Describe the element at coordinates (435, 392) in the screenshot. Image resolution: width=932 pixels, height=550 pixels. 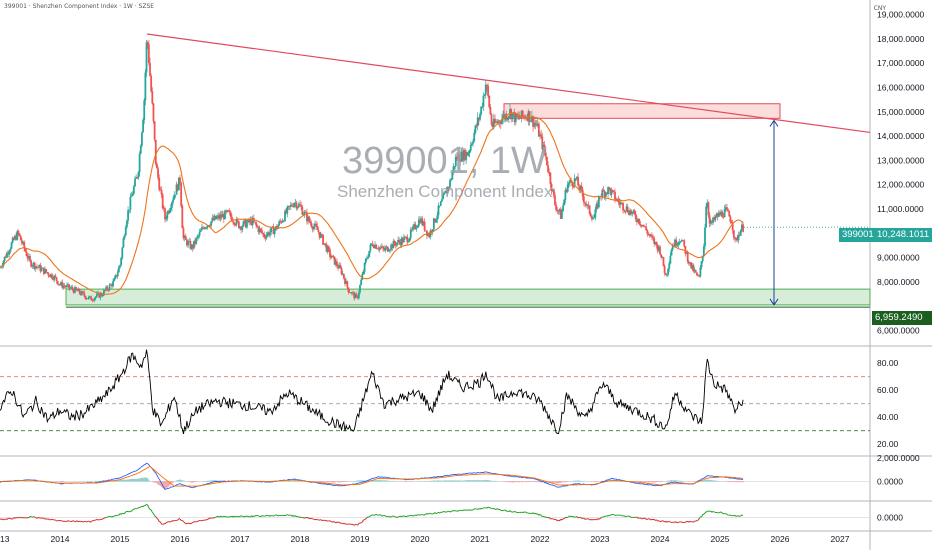
I see `rsi-pane` at that location.